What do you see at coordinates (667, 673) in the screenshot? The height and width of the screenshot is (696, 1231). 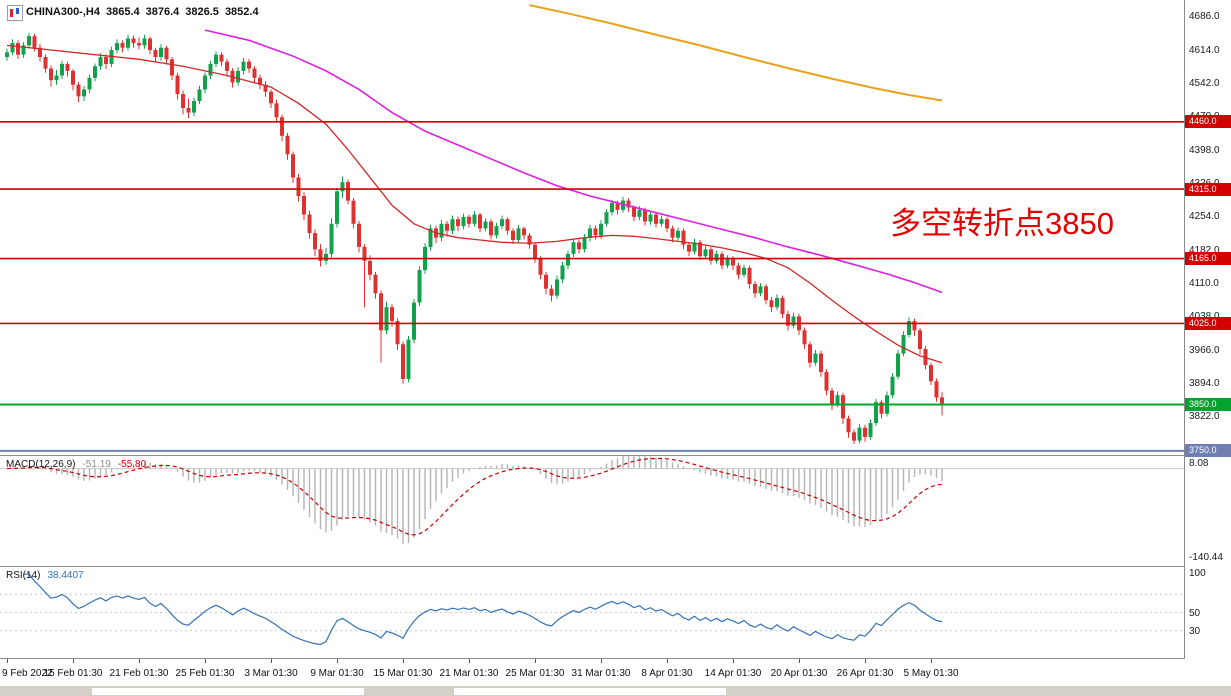 I see `time-label: 8 Apr 01:30` at bounding box center [667, 673].